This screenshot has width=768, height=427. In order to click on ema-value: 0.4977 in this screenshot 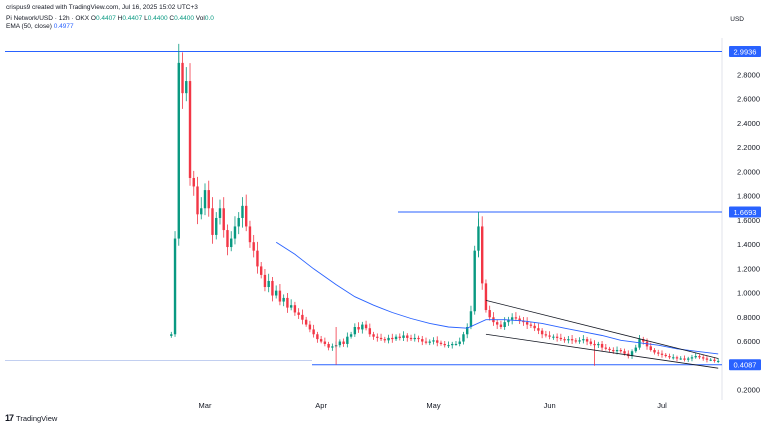, I will do `click(63, 26)`.